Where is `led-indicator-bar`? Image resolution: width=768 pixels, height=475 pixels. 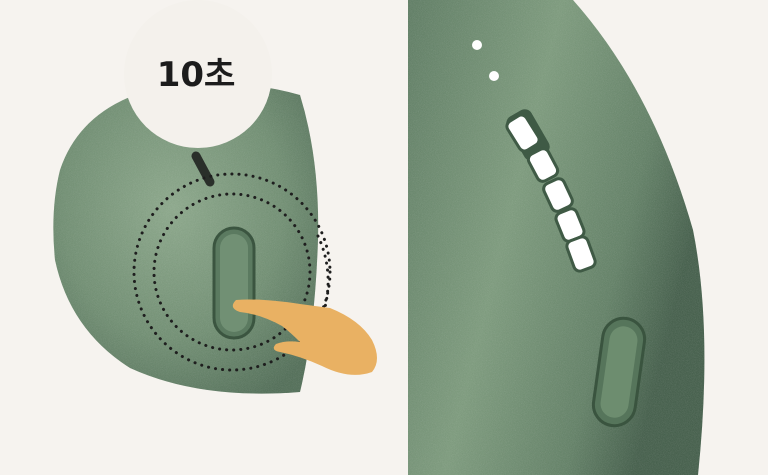 led-indicator-bar is located at coordinates (551, 191).